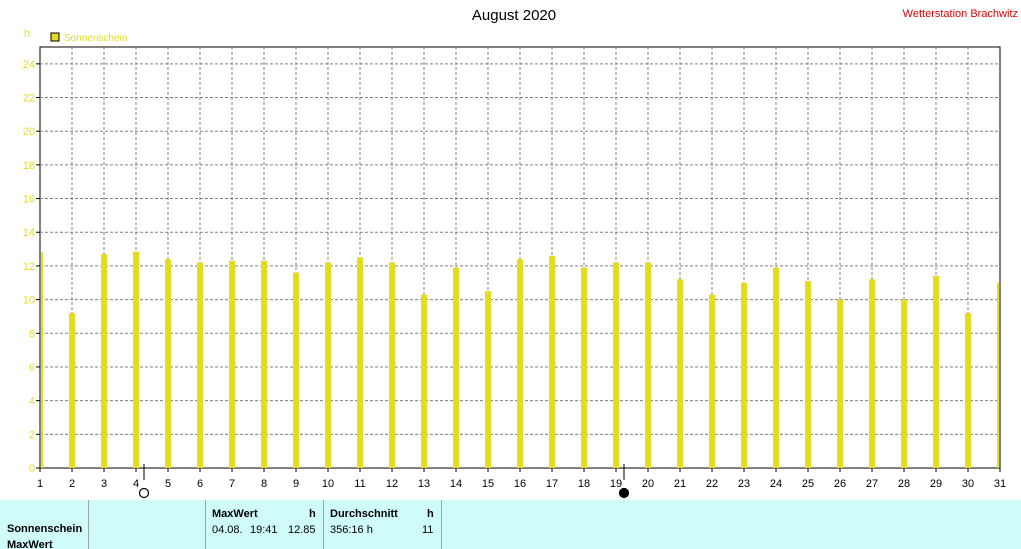 This screenshot has height=549, width=1021. Describe the element at coordinates (712, 484) in the screenshot. I see `x-tick-label: 22` at that location.